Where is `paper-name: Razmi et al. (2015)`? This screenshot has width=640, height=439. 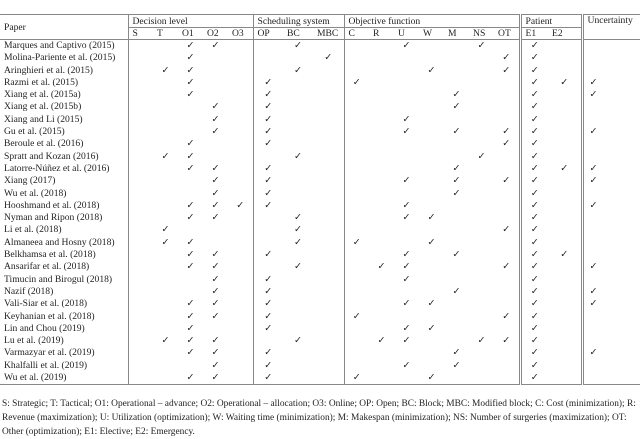 paper-name: Razmi et al. (2015) is located at coordinates (41, 82).